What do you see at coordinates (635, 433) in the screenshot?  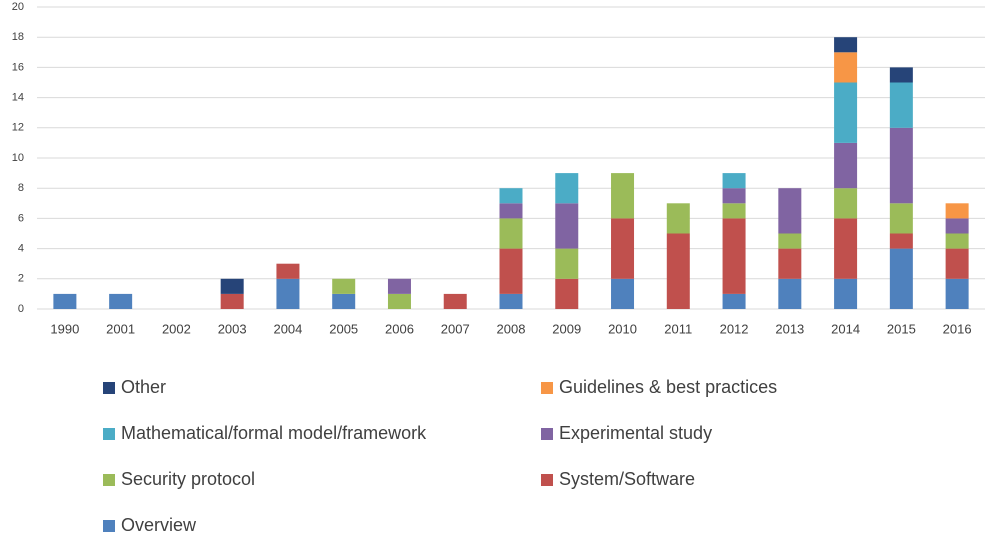 I see `legend-label: Experimental study` at bounding box center [635, 433].